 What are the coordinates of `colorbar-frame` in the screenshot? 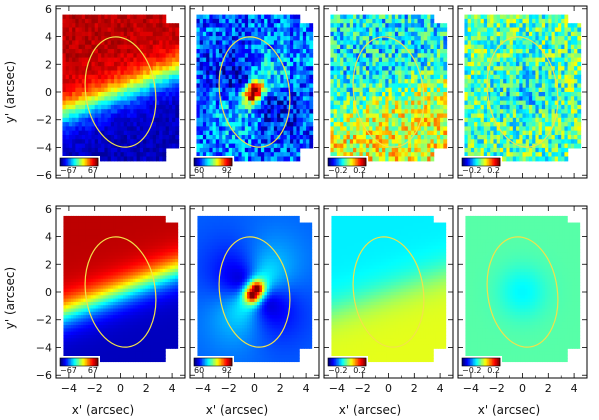 It's located at (347, 162).